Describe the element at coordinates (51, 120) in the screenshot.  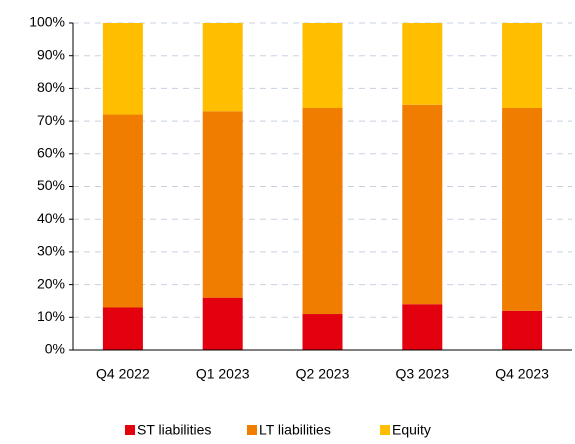
I see `y-tick-label: 70%` at that location.